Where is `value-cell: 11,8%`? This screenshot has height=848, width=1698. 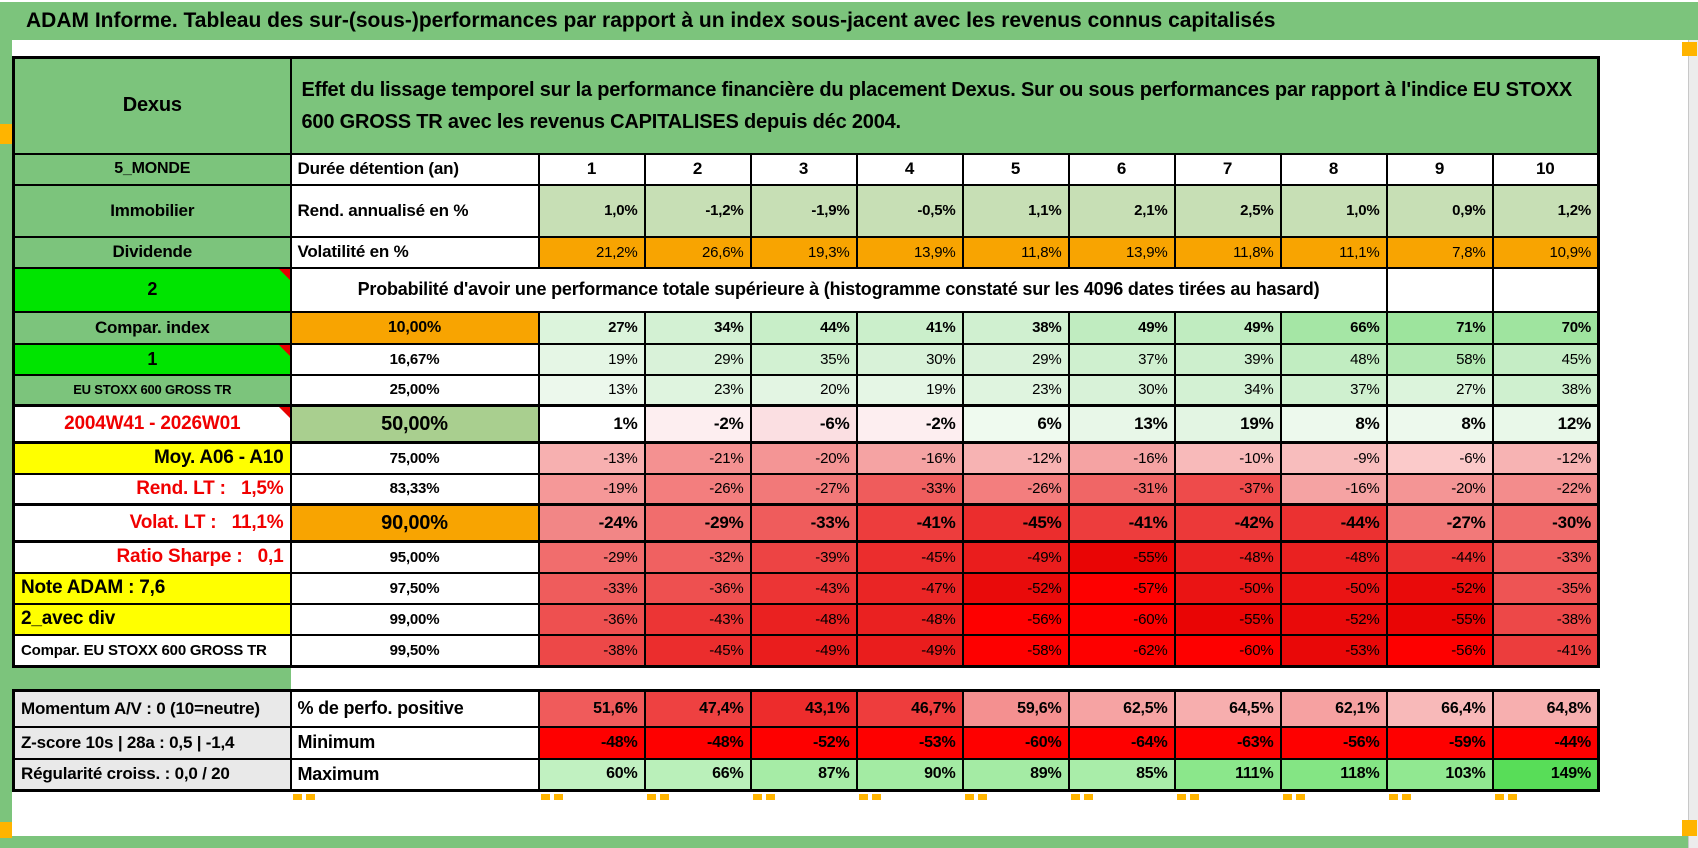
value-cell: 11,8% is located at coordinates (1227, 252).